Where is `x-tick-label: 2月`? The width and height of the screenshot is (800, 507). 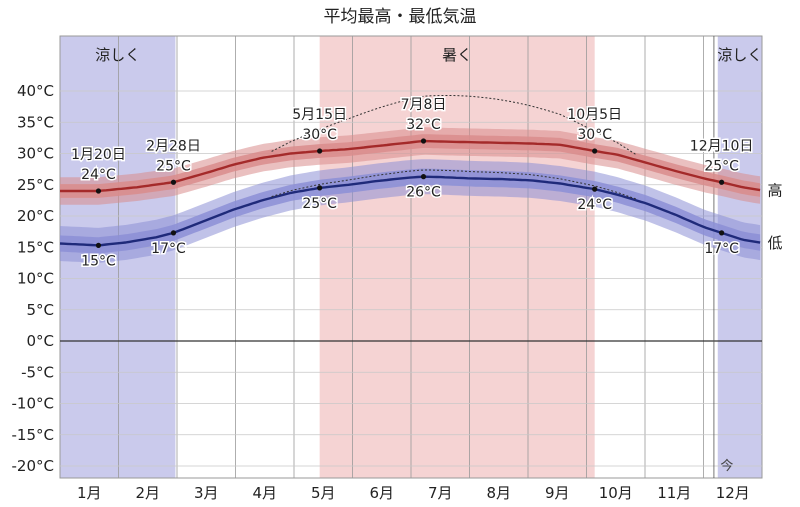
x-tick-label: 2月 is located at coordinates (147, 493).